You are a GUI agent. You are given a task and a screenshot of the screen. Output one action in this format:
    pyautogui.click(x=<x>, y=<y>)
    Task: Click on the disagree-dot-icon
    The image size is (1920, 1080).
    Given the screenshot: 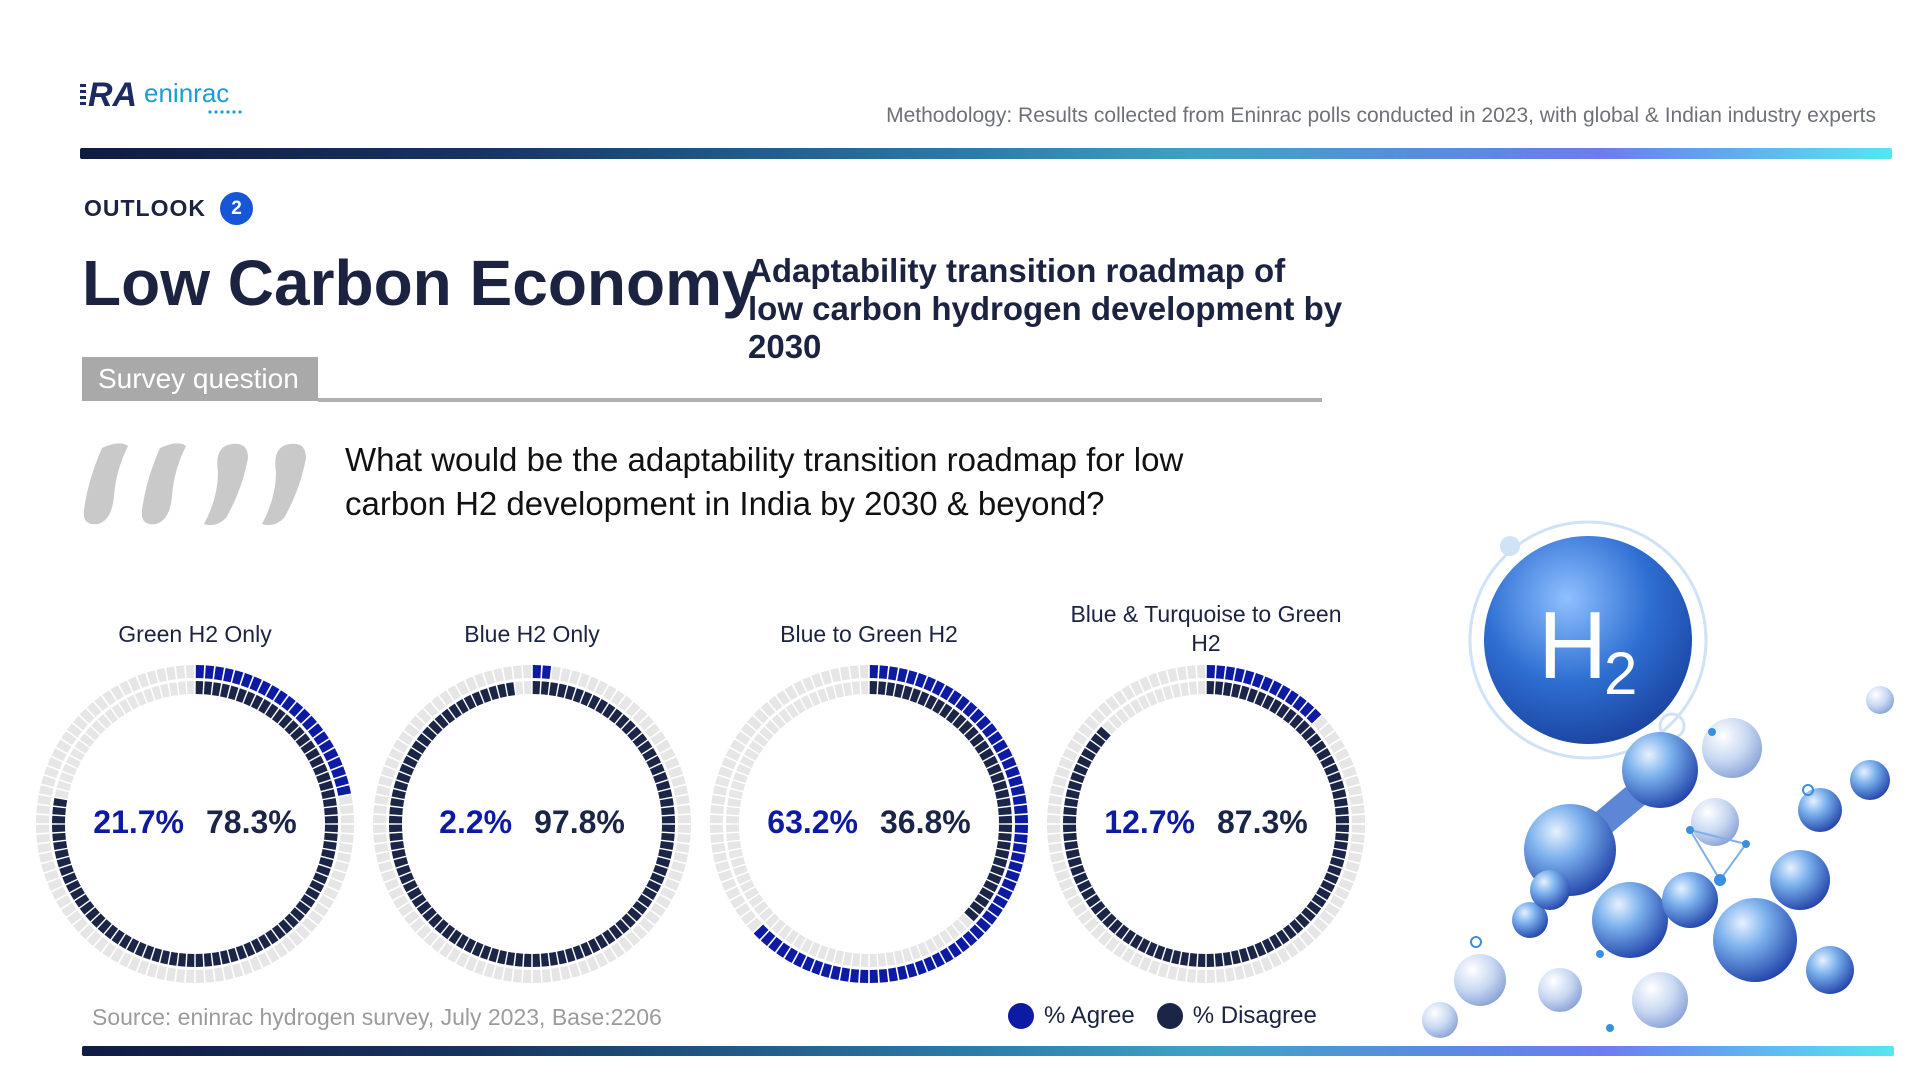 What is the action you would take?
    pyautogui.click(x=1169, y=1016)
    